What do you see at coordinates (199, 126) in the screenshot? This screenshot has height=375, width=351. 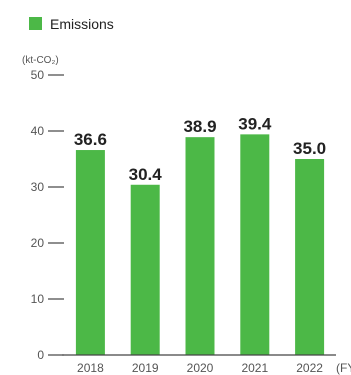 I see `value-label-2020: 38.9` at bounding box center [199, 126].